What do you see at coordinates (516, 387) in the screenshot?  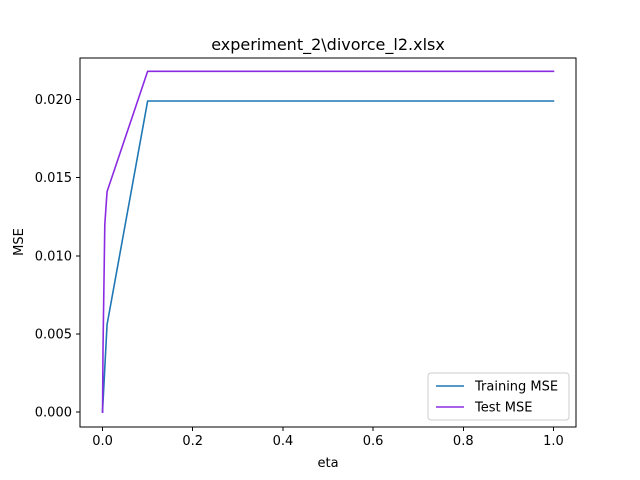 I see `legend-label: Training MSE` at bounding box center [516, 387].